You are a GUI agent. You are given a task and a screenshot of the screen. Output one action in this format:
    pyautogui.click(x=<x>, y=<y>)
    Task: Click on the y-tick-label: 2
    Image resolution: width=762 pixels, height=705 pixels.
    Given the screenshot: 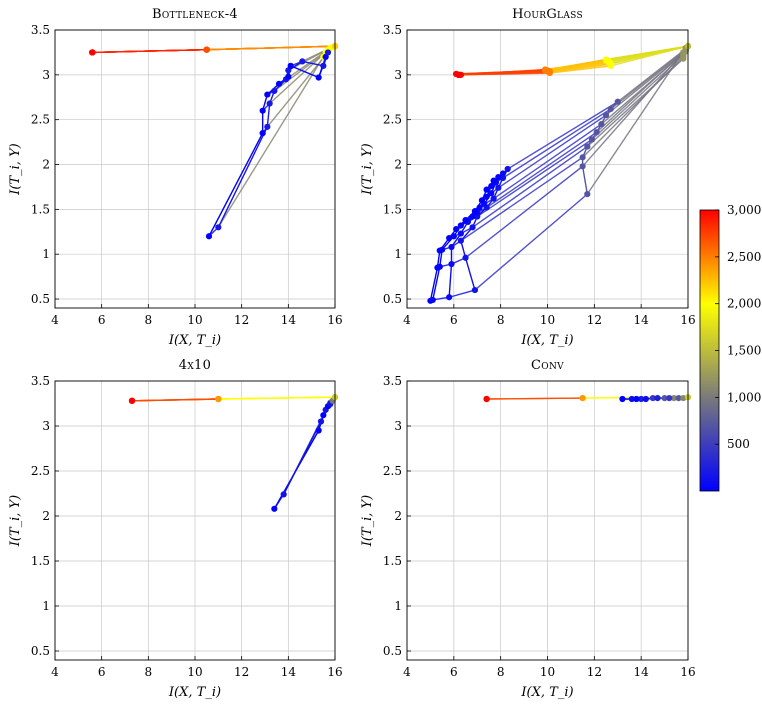 What is the action you would take?
    pyautogui.click(x=398, y=516)
    